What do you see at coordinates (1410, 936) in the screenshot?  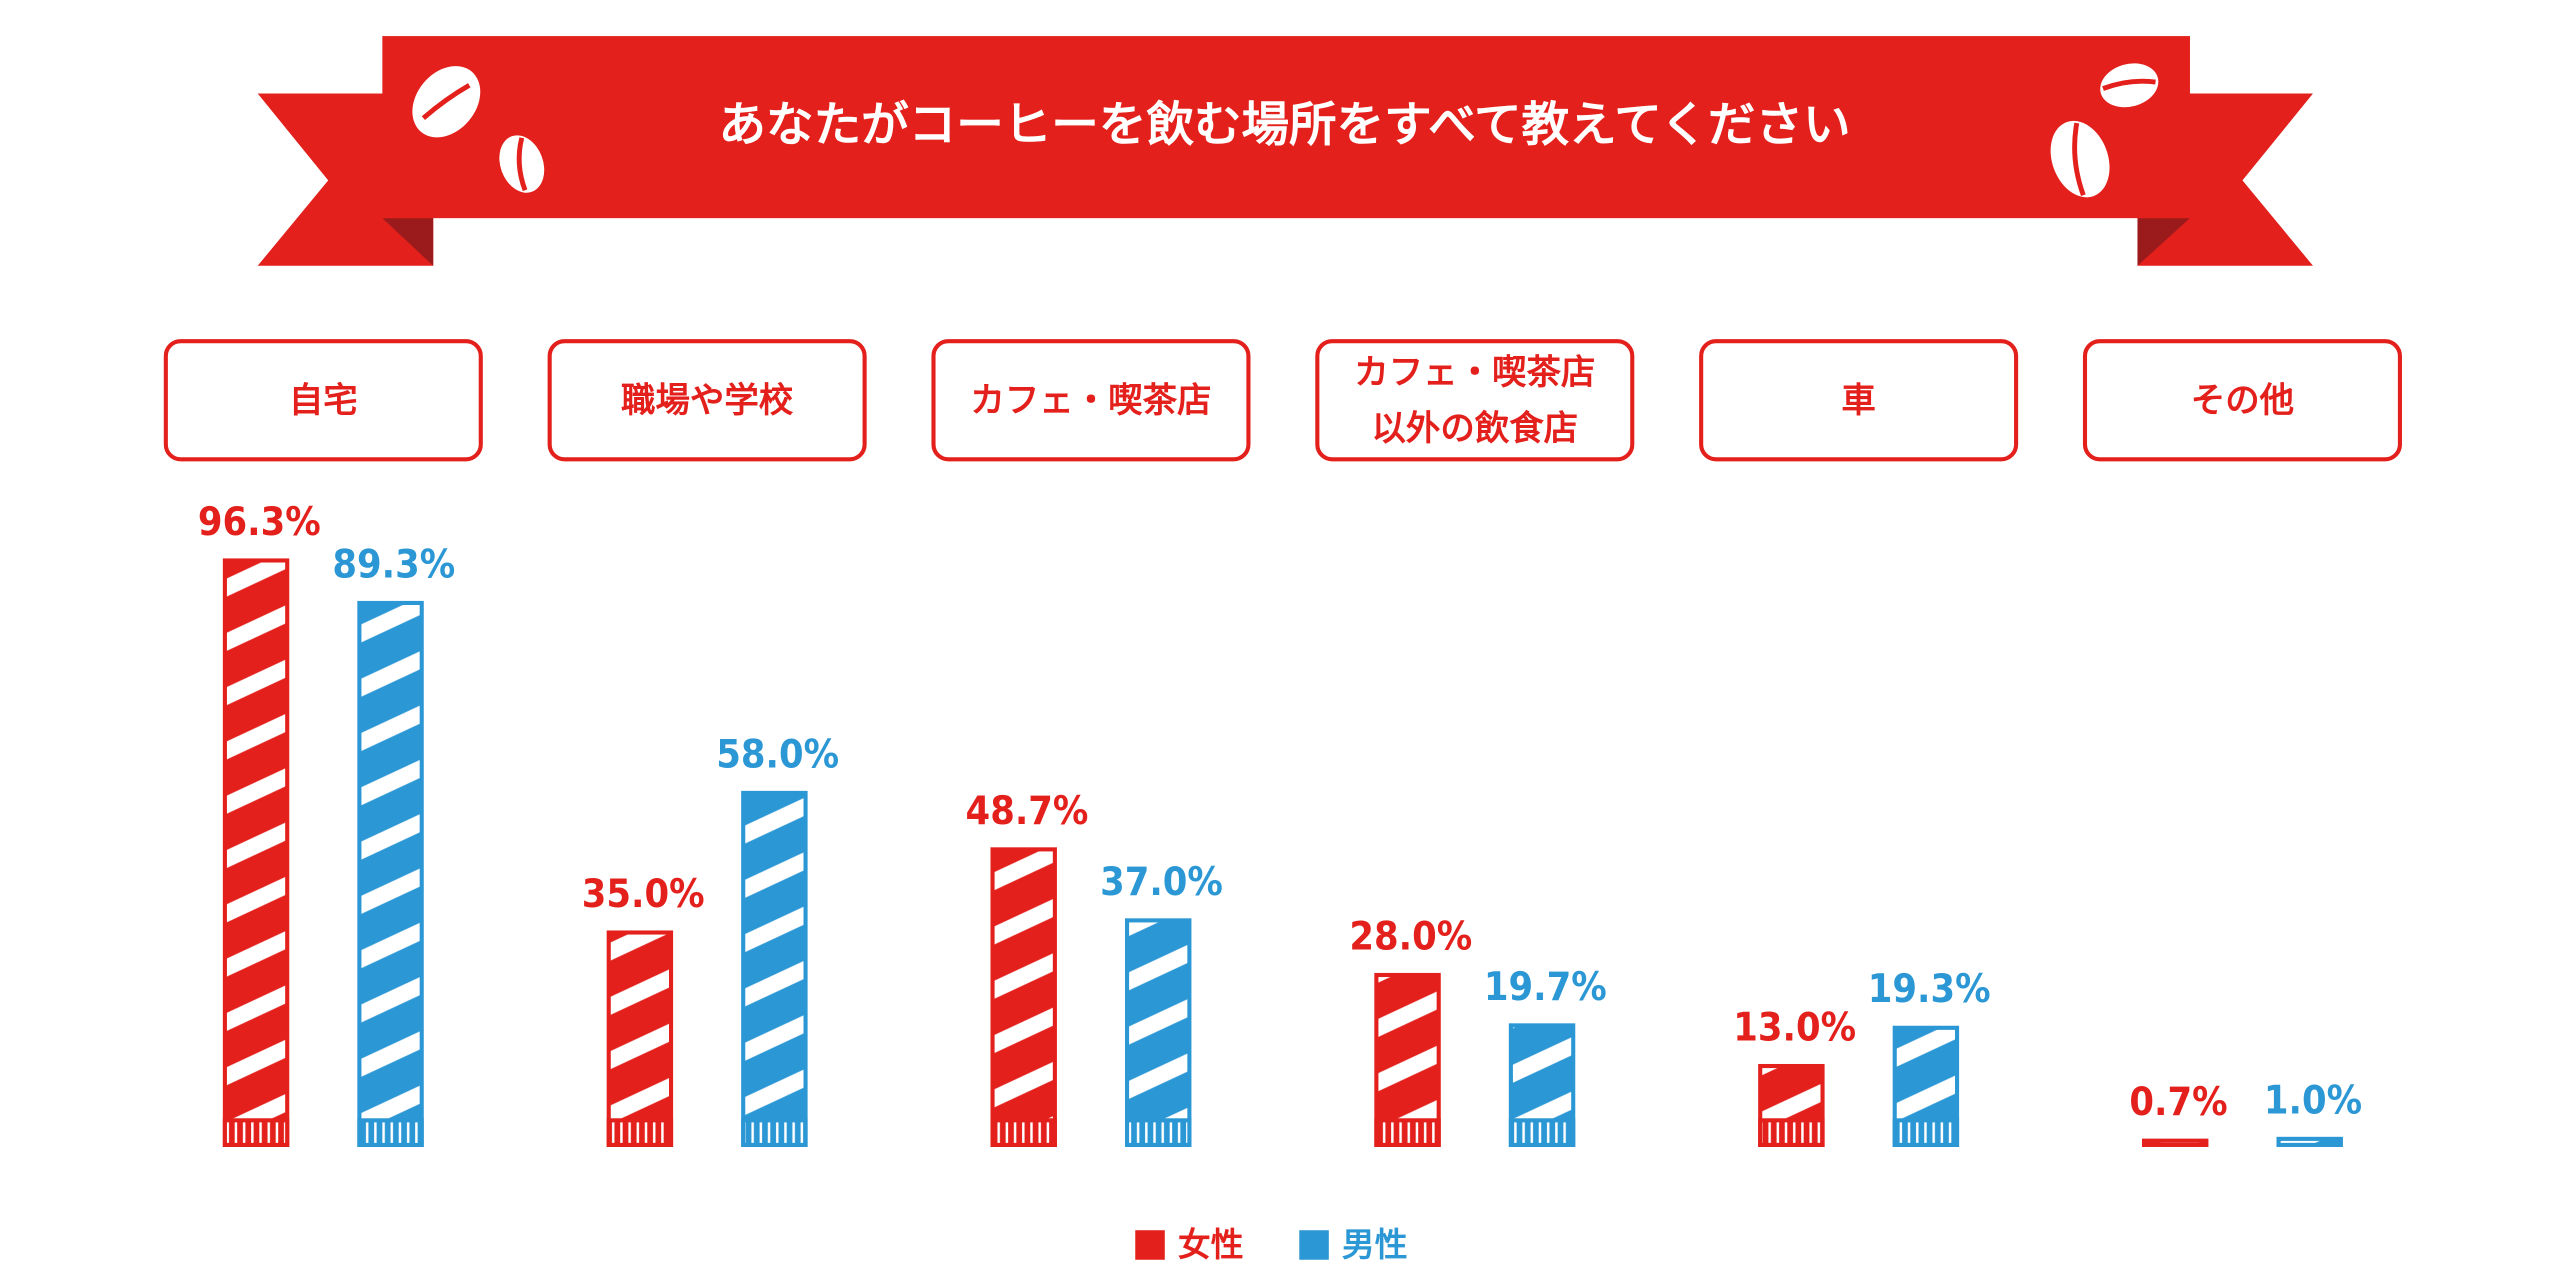 I see `value-label: 28.0%` at bounding box center [1410, 936].